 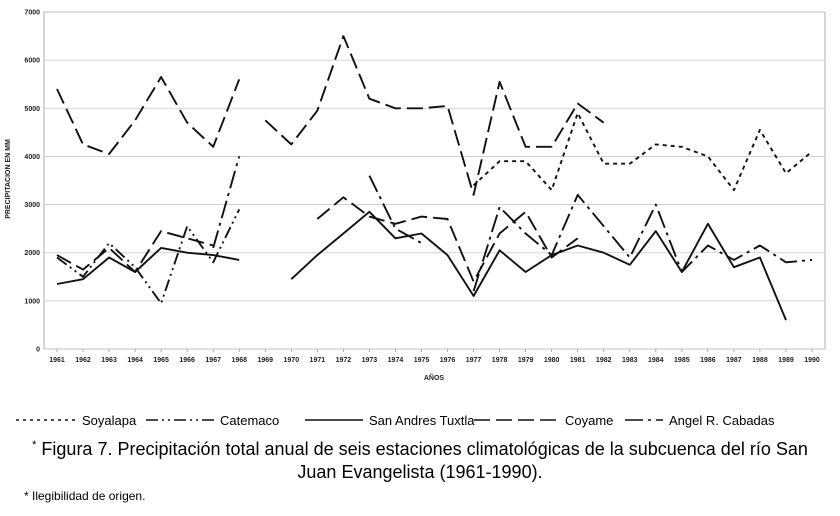 I want to click on x-tick-label: 1967, so click(x=213, y=360).